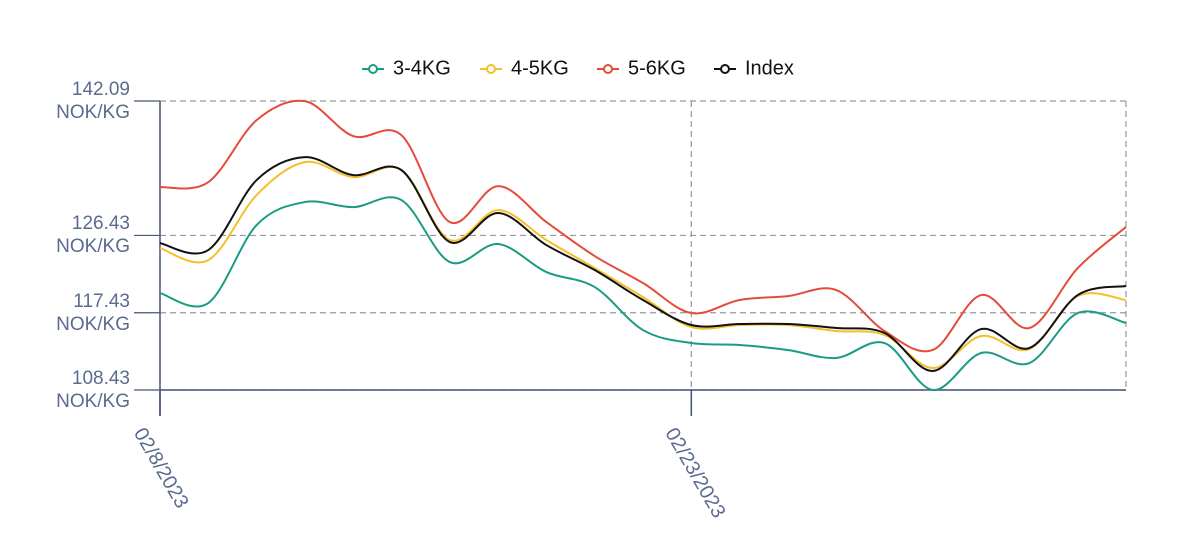  I want to click on legend-label: 4-5KG, so click(540, 68).